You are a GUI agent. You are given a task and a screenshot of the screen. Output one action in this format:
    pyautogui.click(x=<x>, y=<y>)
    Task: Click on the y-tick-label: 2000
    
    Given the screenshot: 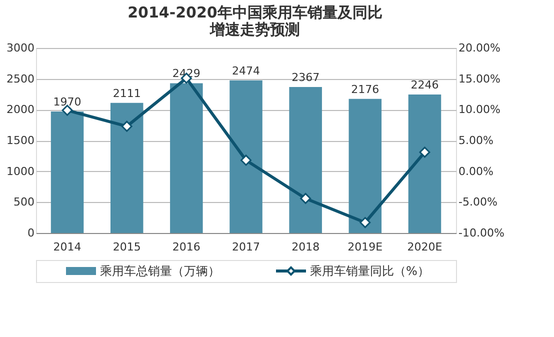 What is the action you would take?
    pyautogui.click(x=20, y=109)
    